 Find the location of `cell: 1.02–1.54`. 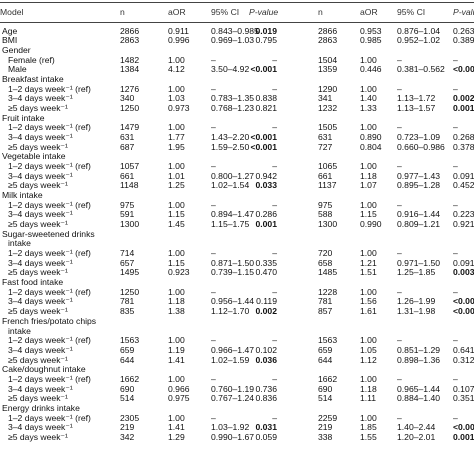

cell: 1.02–1.54 is located at coordinates (230, 186).